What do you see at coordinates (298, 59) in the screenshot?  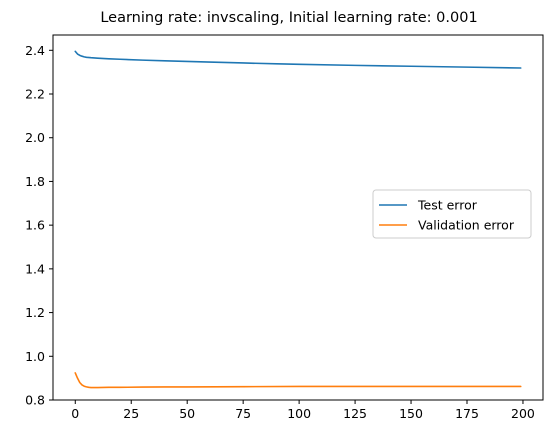 I see `series-line-test-error` at bounding box center [298, 59].